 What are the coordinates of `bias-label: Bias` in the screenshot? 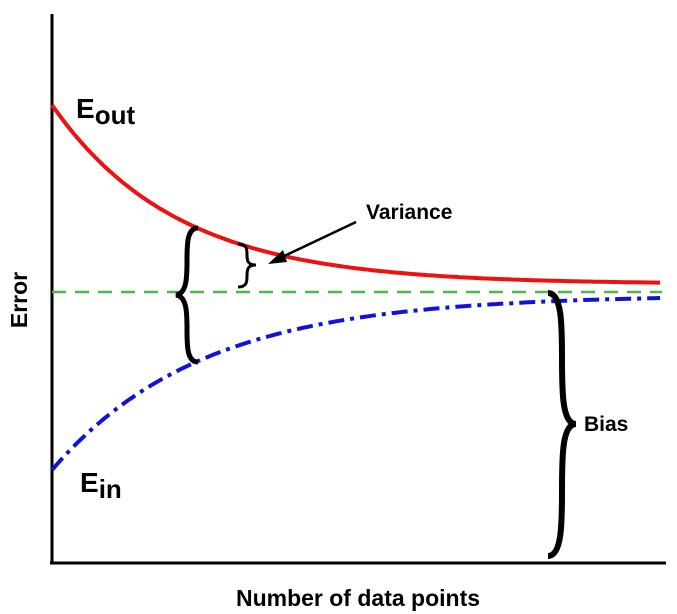 It's located at (606, 424).